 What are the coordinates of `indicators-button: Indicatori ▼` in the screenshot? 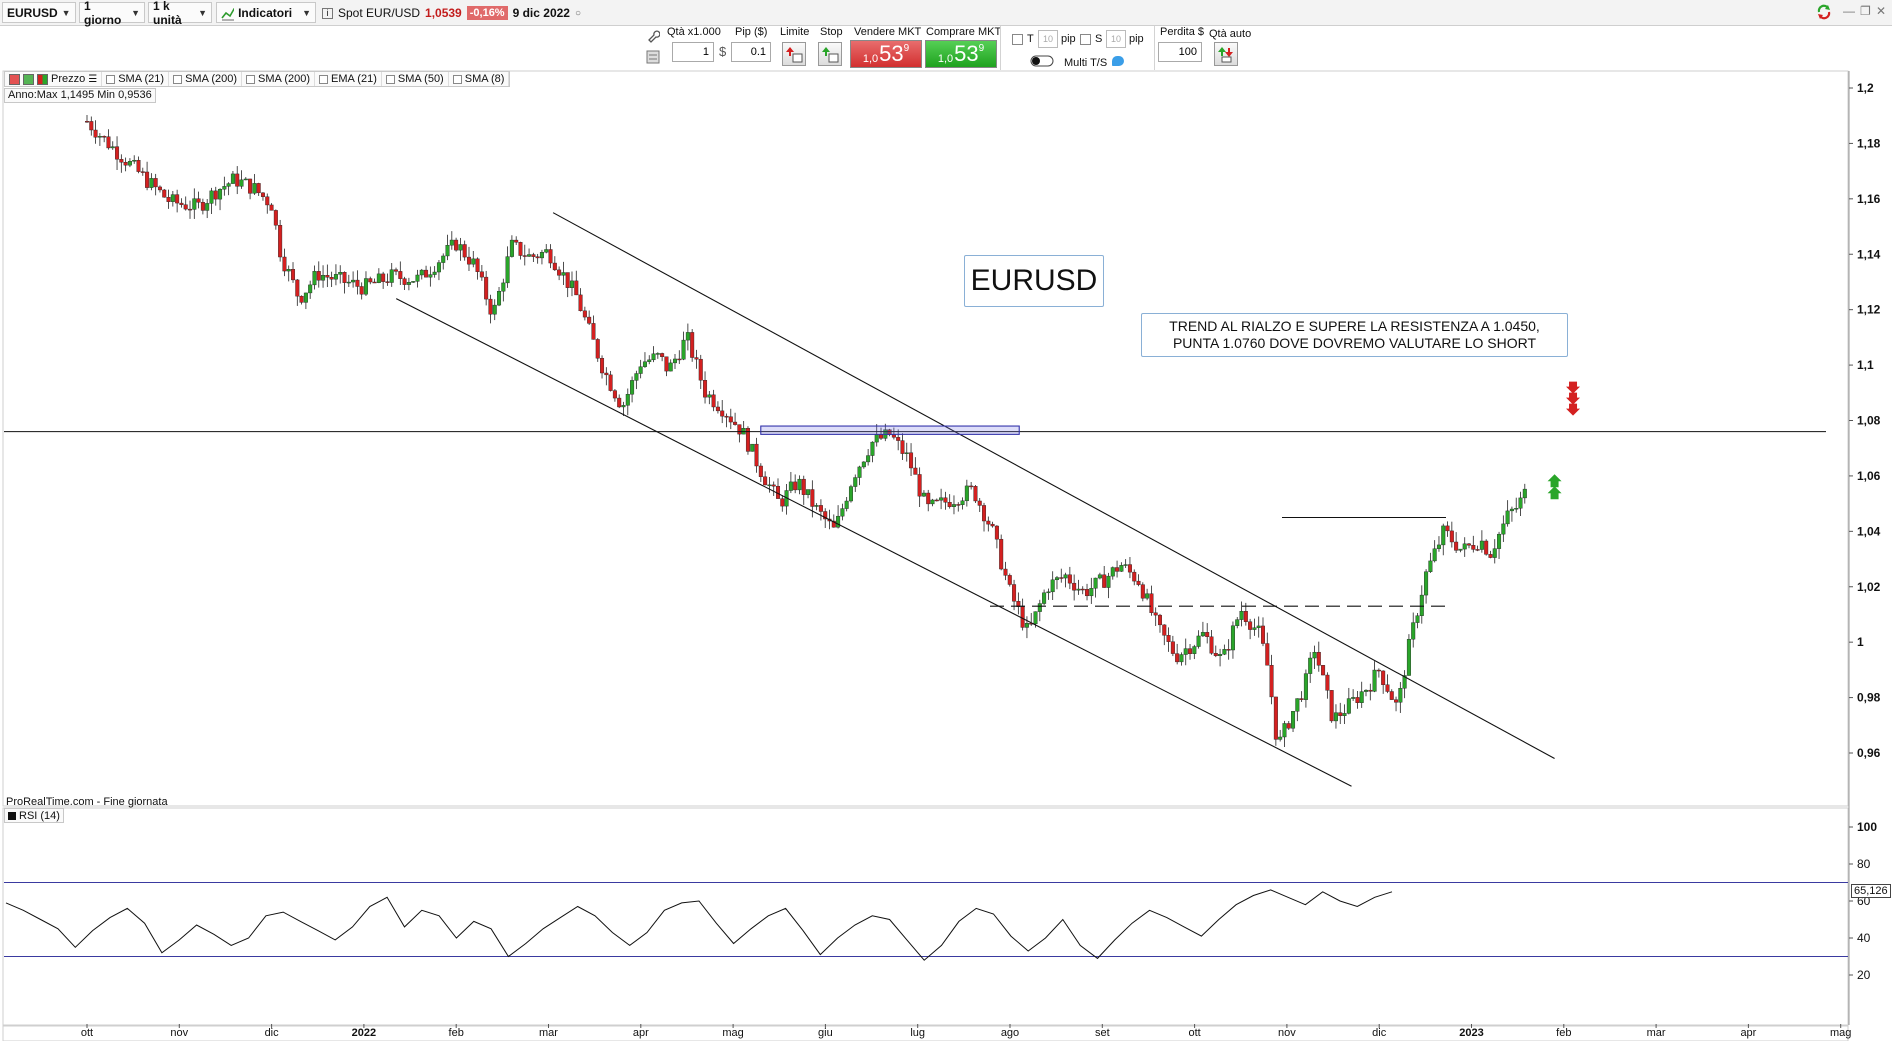 It's located at (266, 12).